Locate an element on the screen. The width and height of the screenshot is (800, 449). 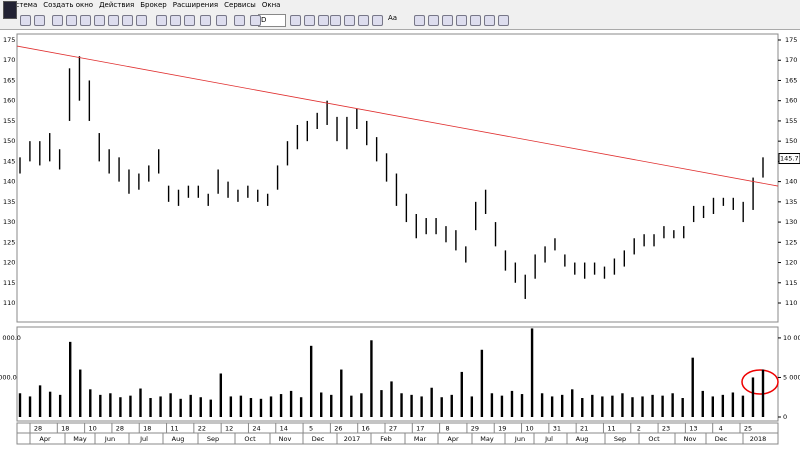
last-price-label: 145.71 is located at coordinates (790, 159).